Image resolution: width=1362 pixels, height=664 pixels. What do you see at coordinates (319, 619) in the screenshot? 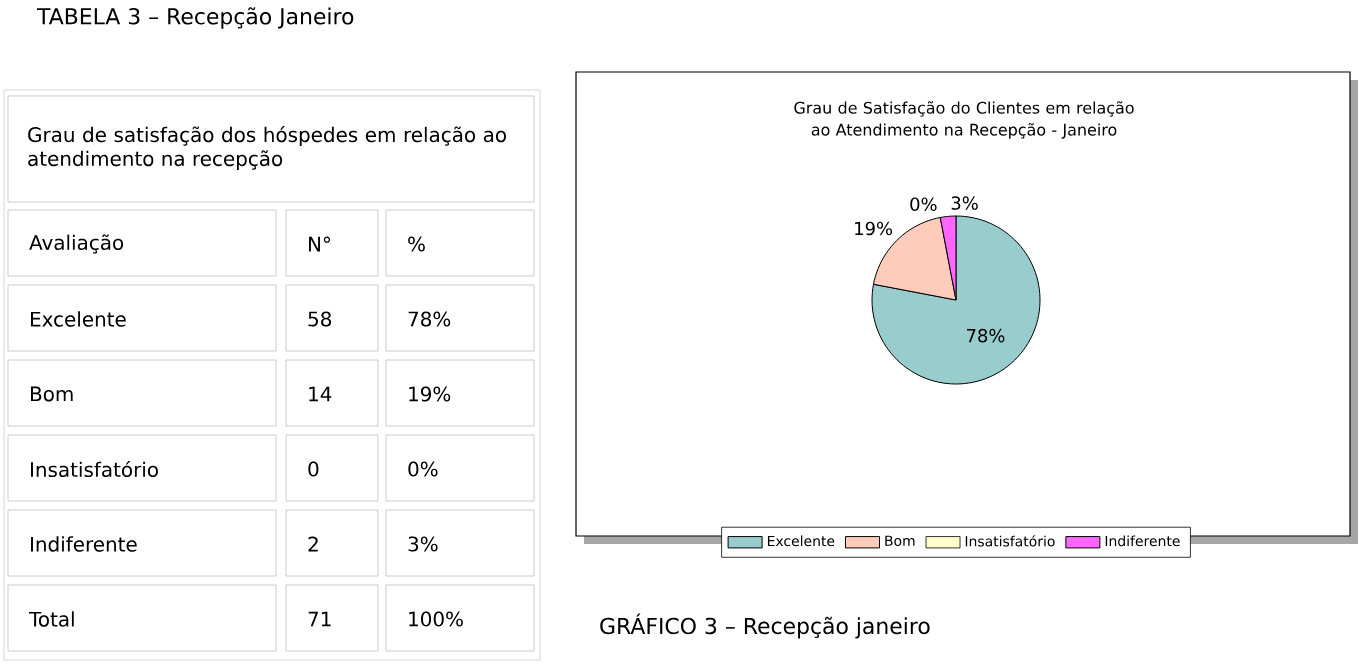
I see `text: 71` at bounding box center [319, 619].